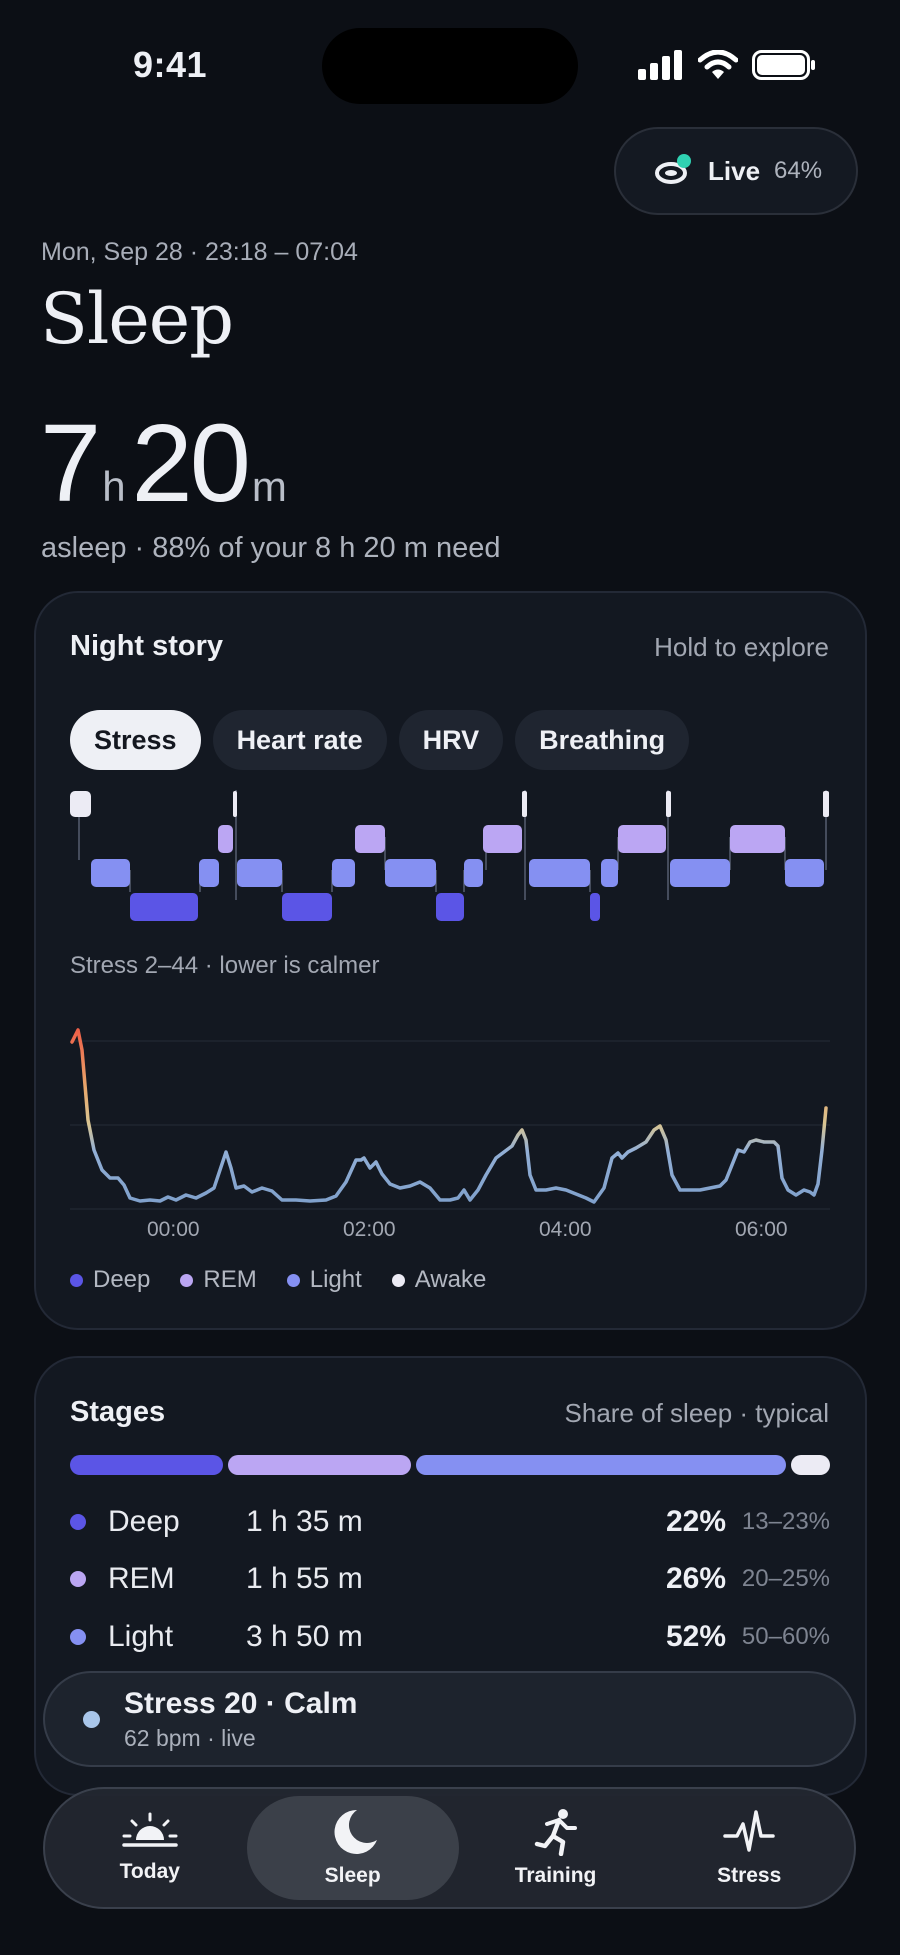  Describe the element at coordinates (450, 66) in the screenshot. I see `dynamic-island` at that location.